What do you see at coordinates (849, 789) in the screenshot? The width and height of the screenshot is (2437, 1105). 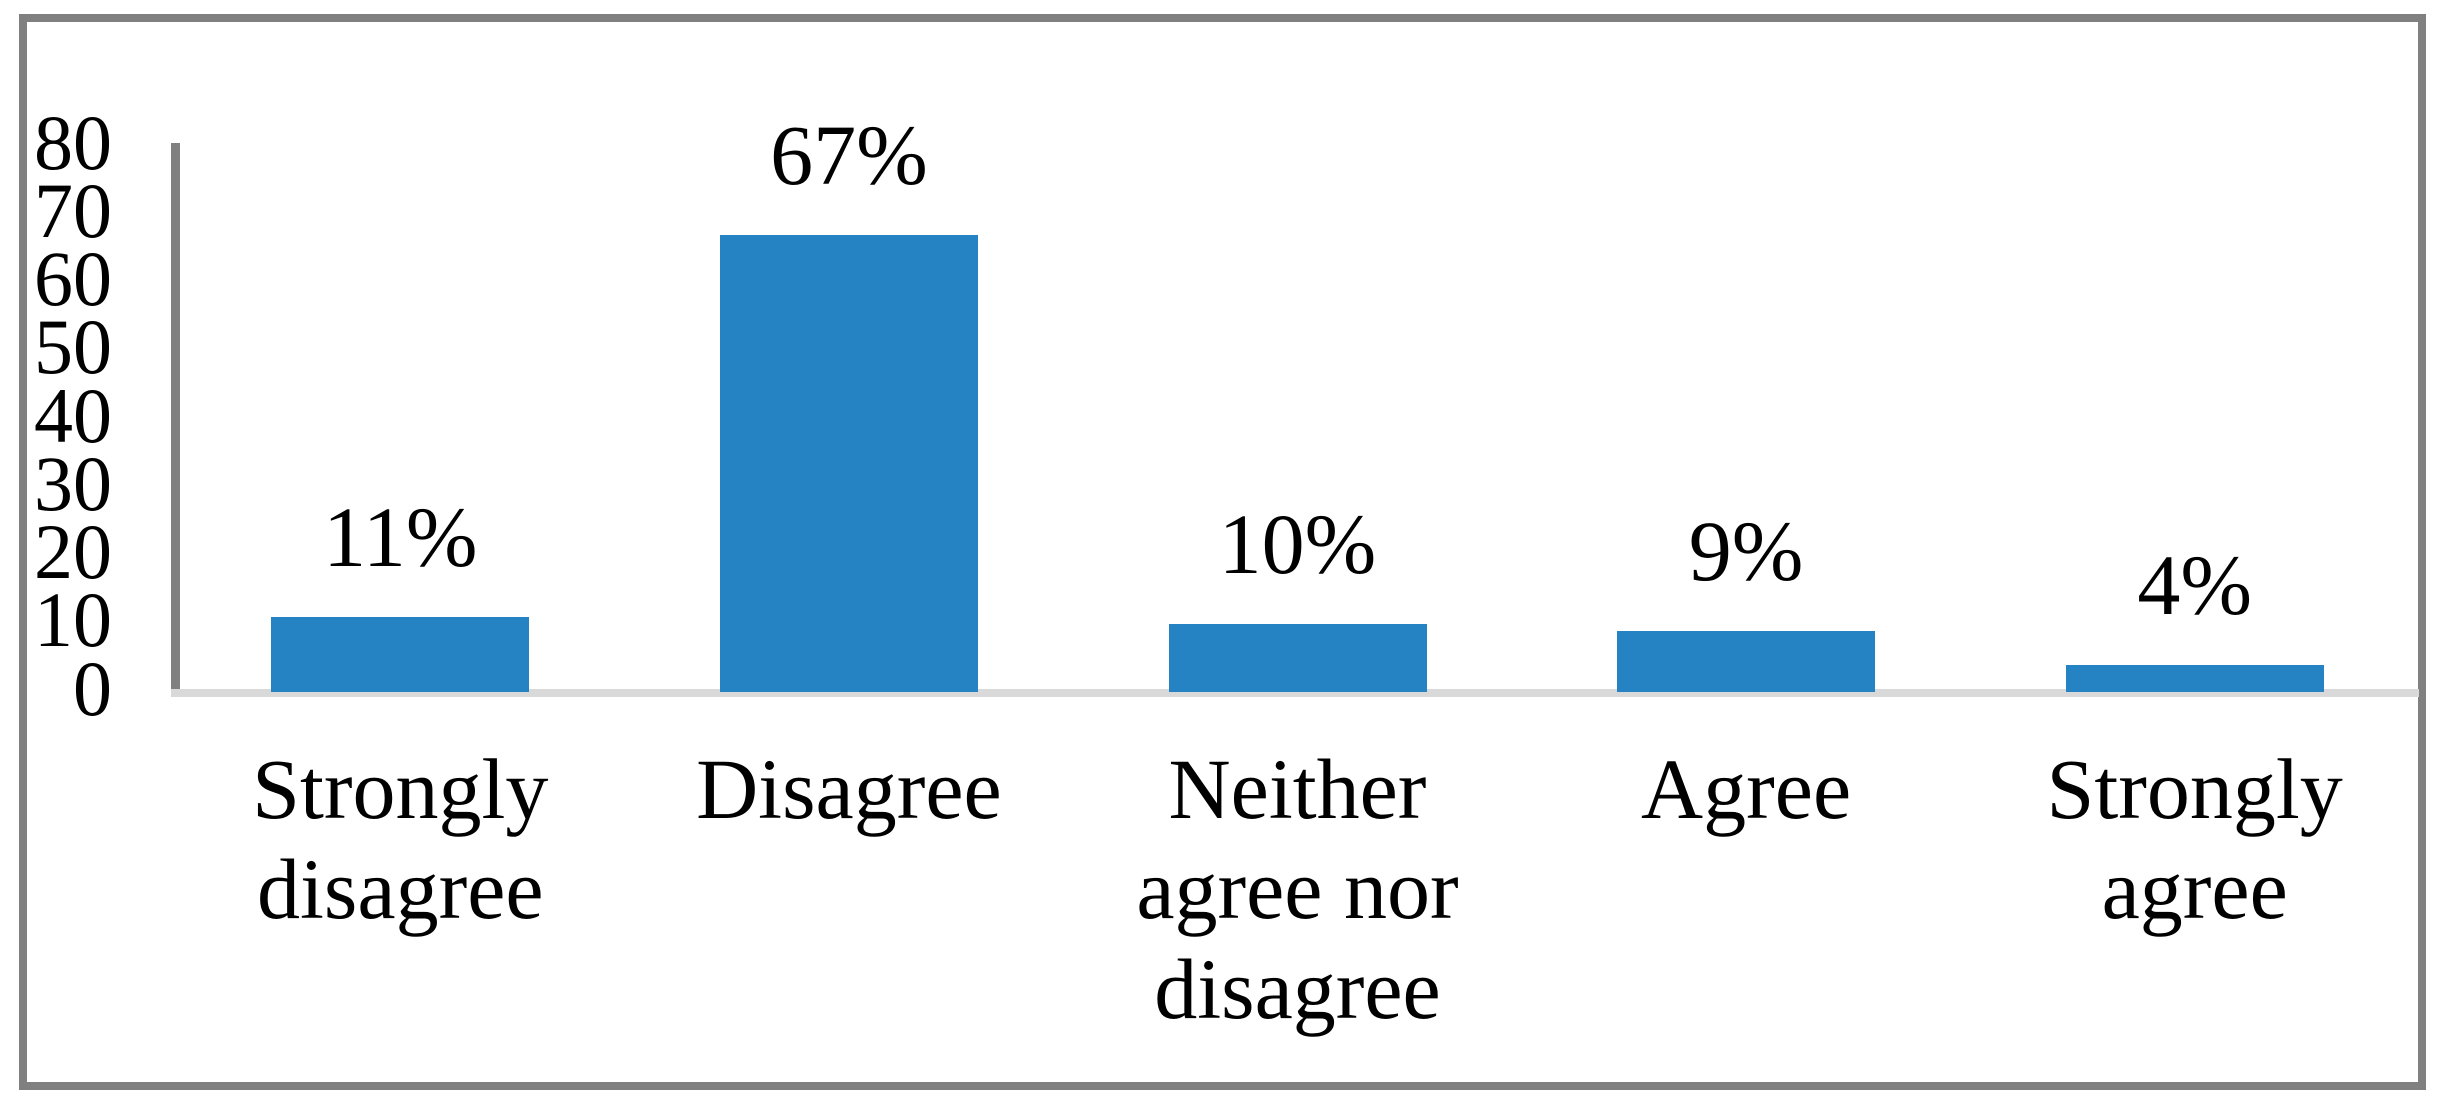 I see `category-label: Disagree` at bounding box center [849, 789].